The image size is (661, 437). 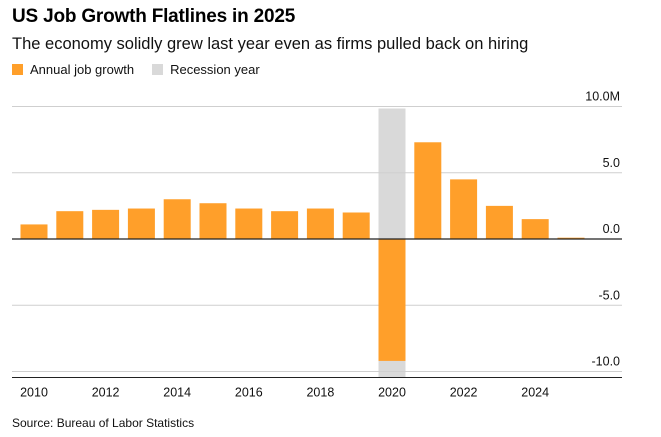 What do you see at coordinates (249, 223) in the screenshot?
I see `bar-2016` at bounding box center [249, 223].